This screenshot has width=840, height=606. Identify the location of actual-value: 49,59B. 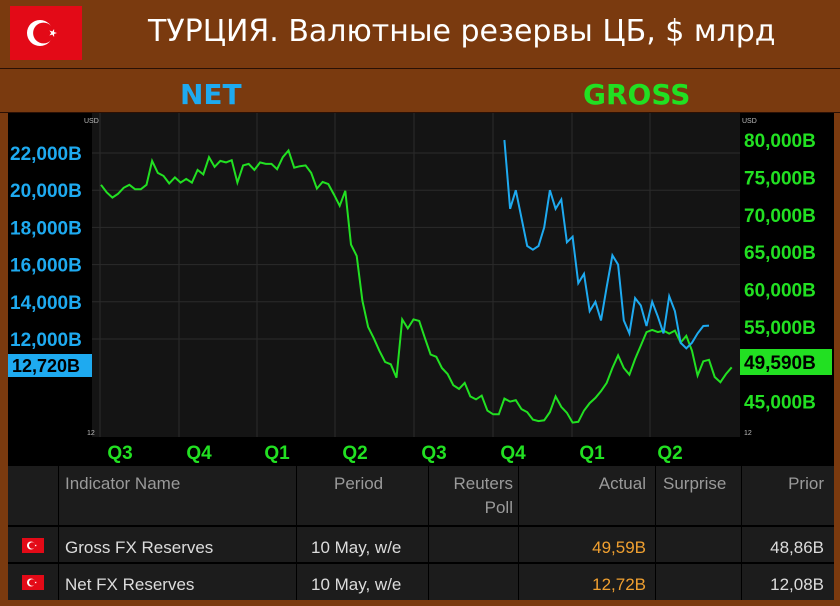
(619, 547).